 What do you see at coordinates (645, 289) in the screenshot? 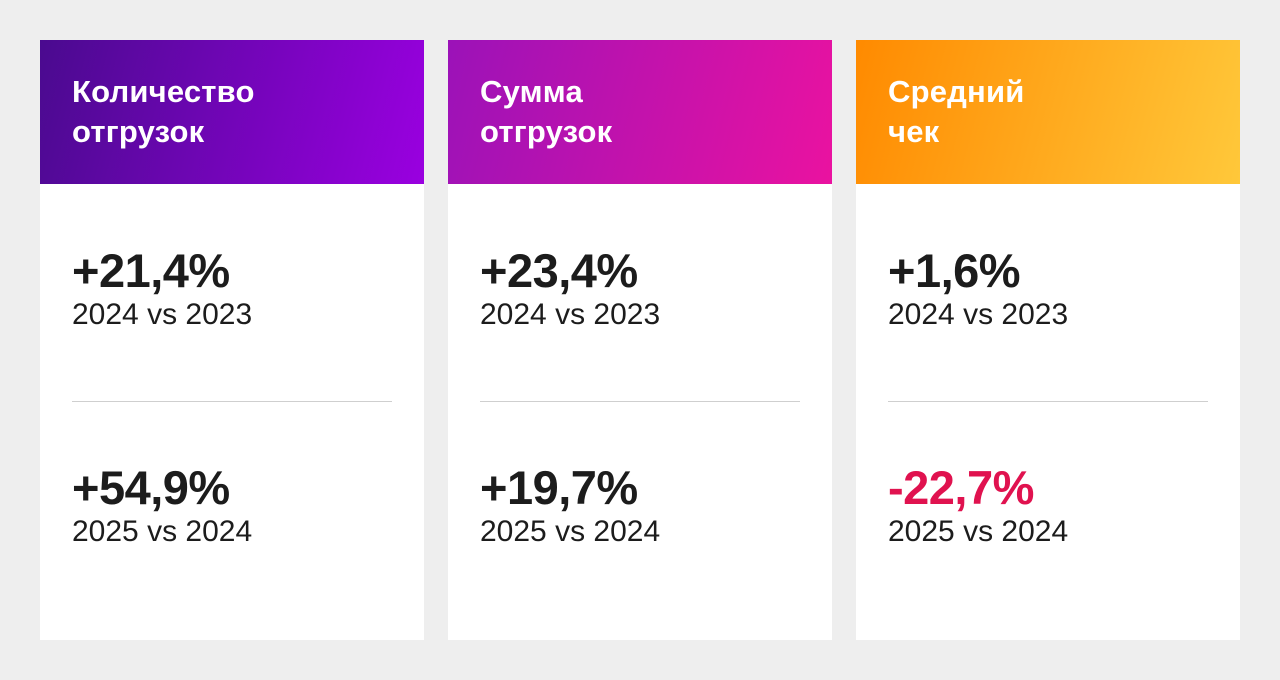
I see `metric-2024-vs-2023: +23,4% 2024 vs 2023` at bounding box center [645, 289].